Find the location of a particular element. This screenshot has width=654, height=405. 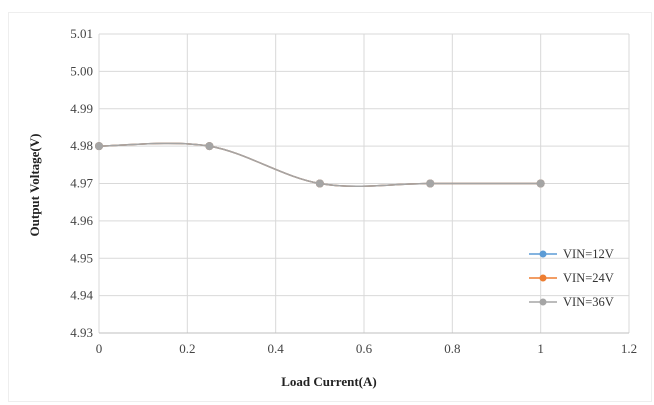

y-tick-label: 4.97 is located at coordinates (81, 183).